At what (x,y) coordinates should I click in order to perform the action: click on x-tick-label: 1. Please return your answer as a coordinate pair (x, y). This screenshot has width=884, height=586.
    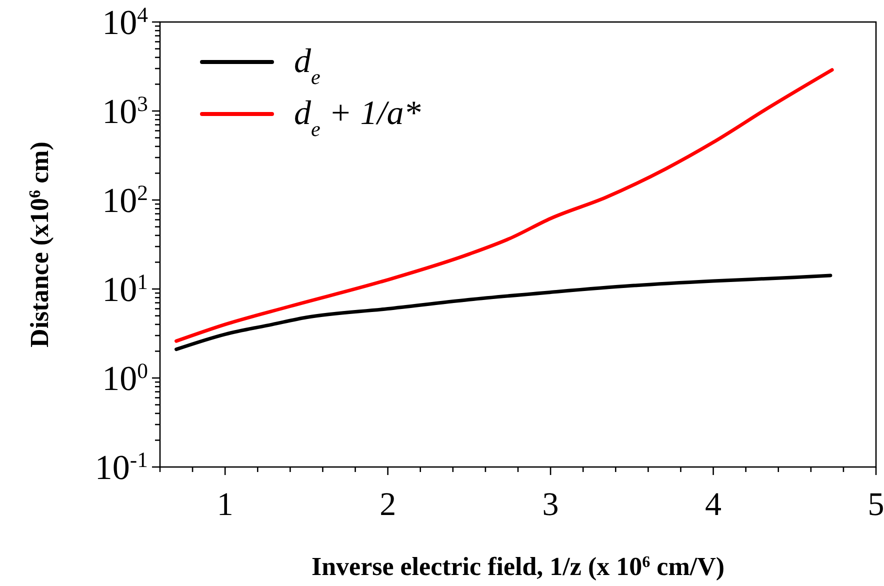
    Looking at the image, I should click on (225, 505).